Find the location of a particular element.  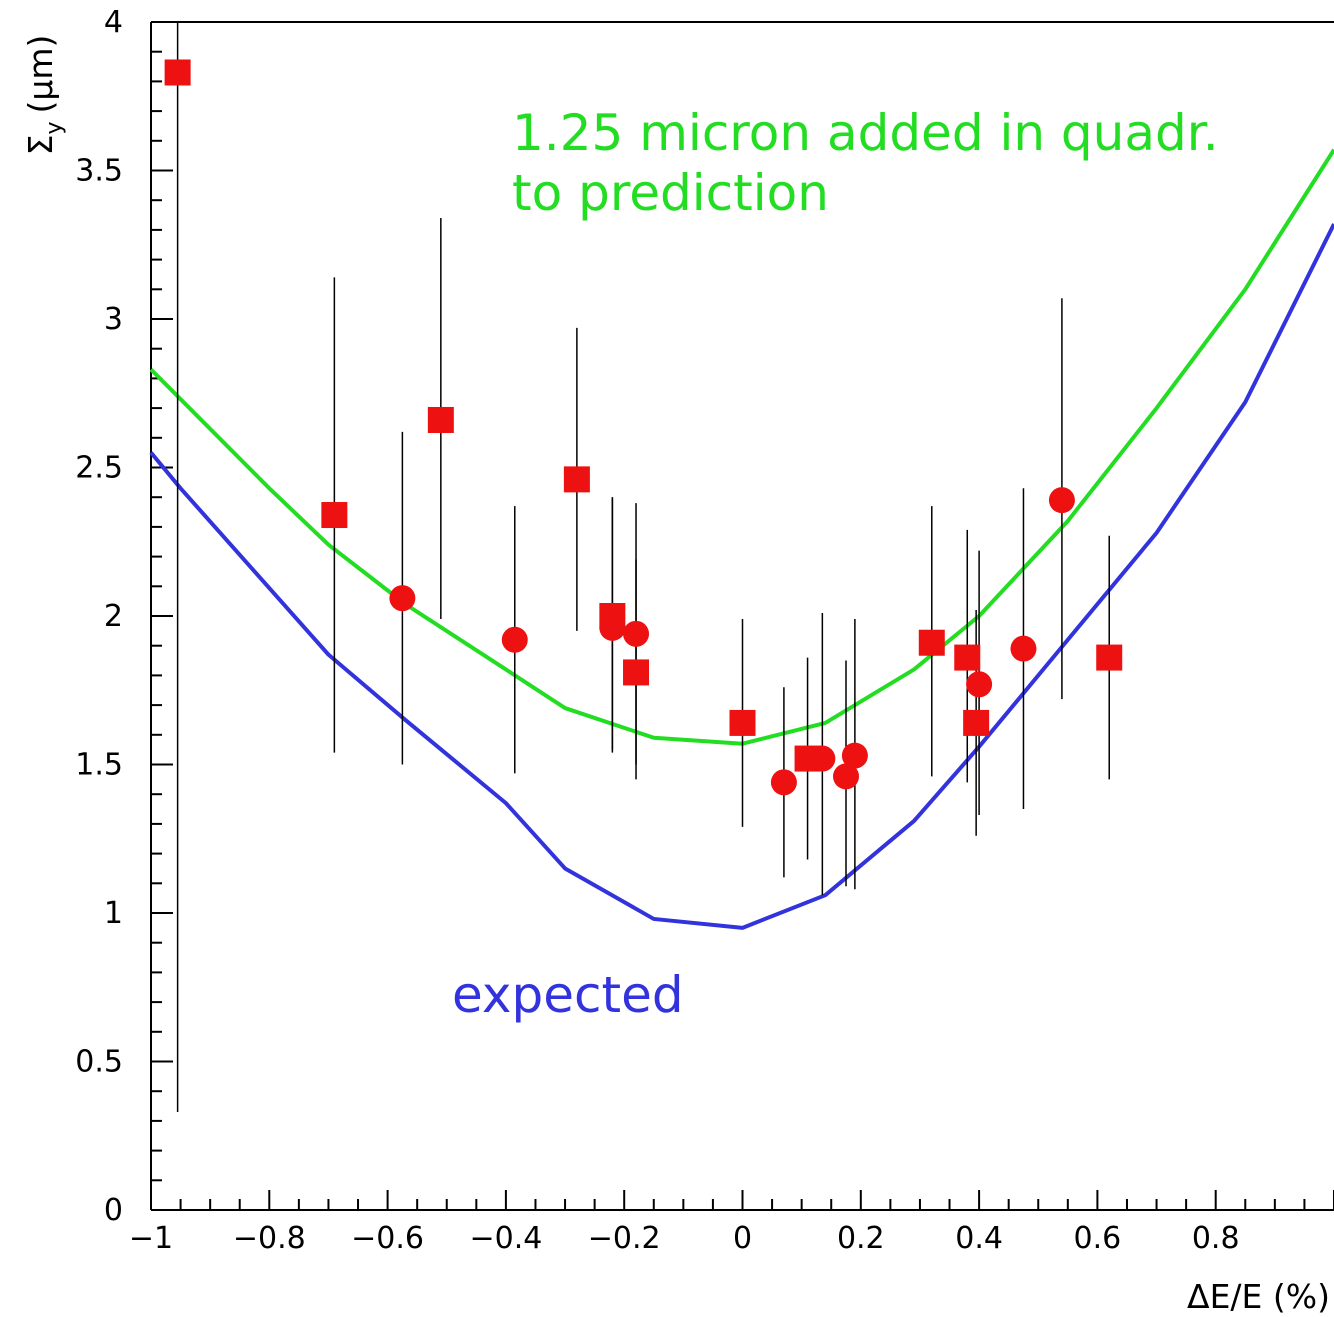

x-tick-label: 0.2 is located at coordinates (861, 1238).